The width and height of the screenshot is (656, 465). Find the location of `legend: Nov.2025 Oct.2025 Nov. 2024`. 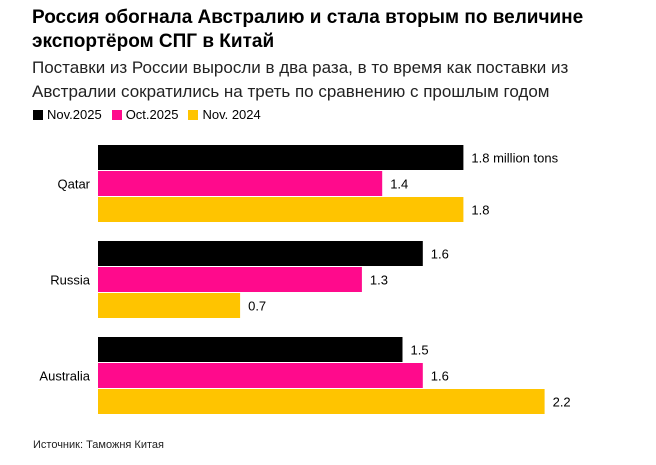

legend: Nov.2025 Oct.2025 Nov. 2024 is located at coordinates (147, 114).